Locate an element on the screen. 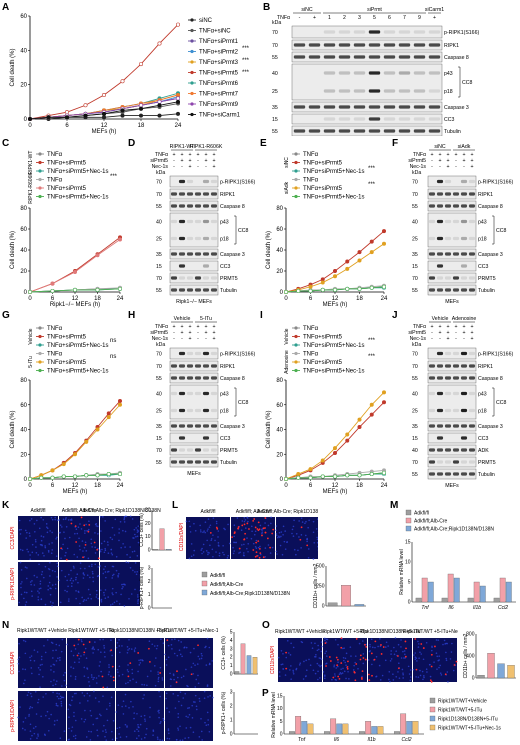  kda-marker: 25 is located at coordinates (159, 412).